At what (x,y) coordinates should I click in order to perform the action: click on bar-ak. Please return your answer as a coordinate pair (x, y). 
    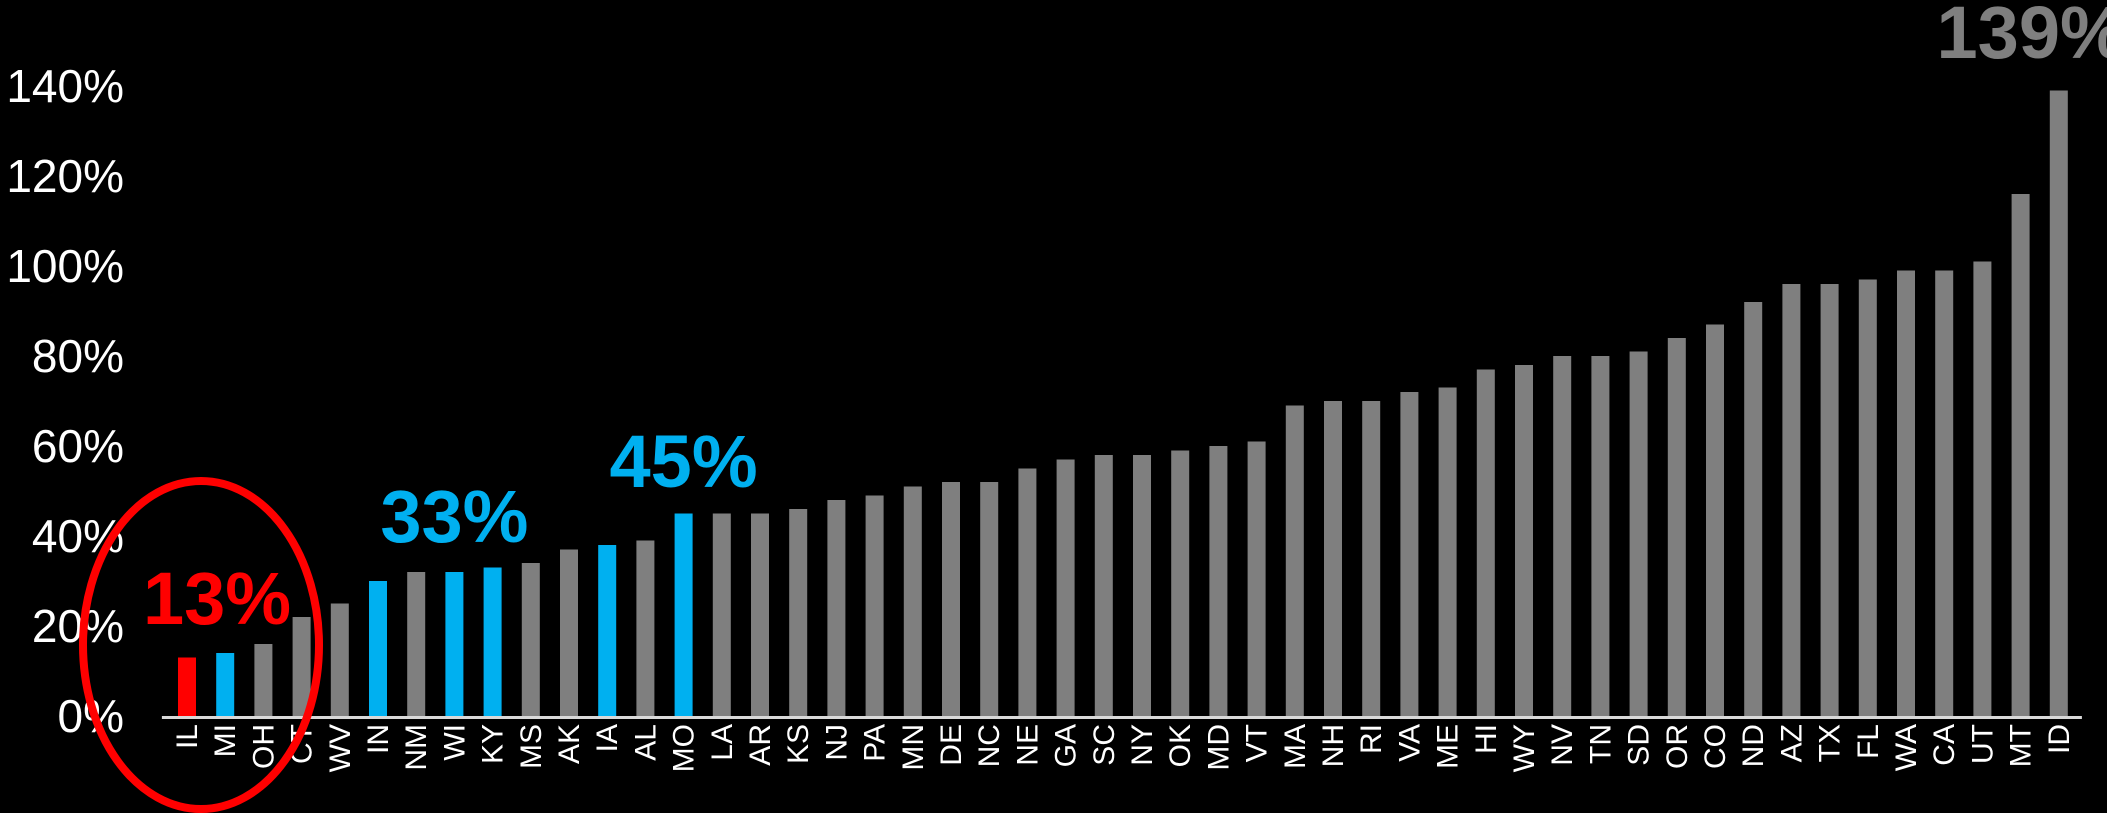
    Looking at the image, I should click on (569, 632).